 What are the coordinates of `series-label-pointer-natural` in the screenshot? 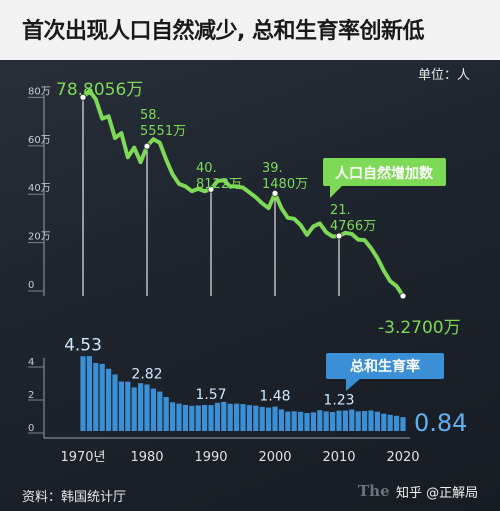 It's located at (336, 192).